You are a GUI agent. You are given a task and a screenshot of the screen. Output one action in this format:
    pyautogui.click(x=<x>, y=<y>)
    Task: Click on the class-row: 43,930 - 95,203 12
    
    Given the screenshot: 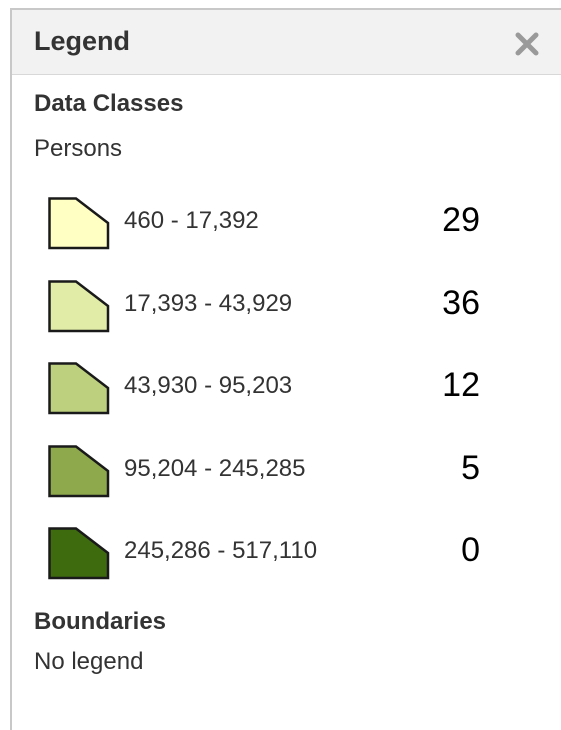 What is the action you would take?
    pyautogui.click(x=286, y=388)
    